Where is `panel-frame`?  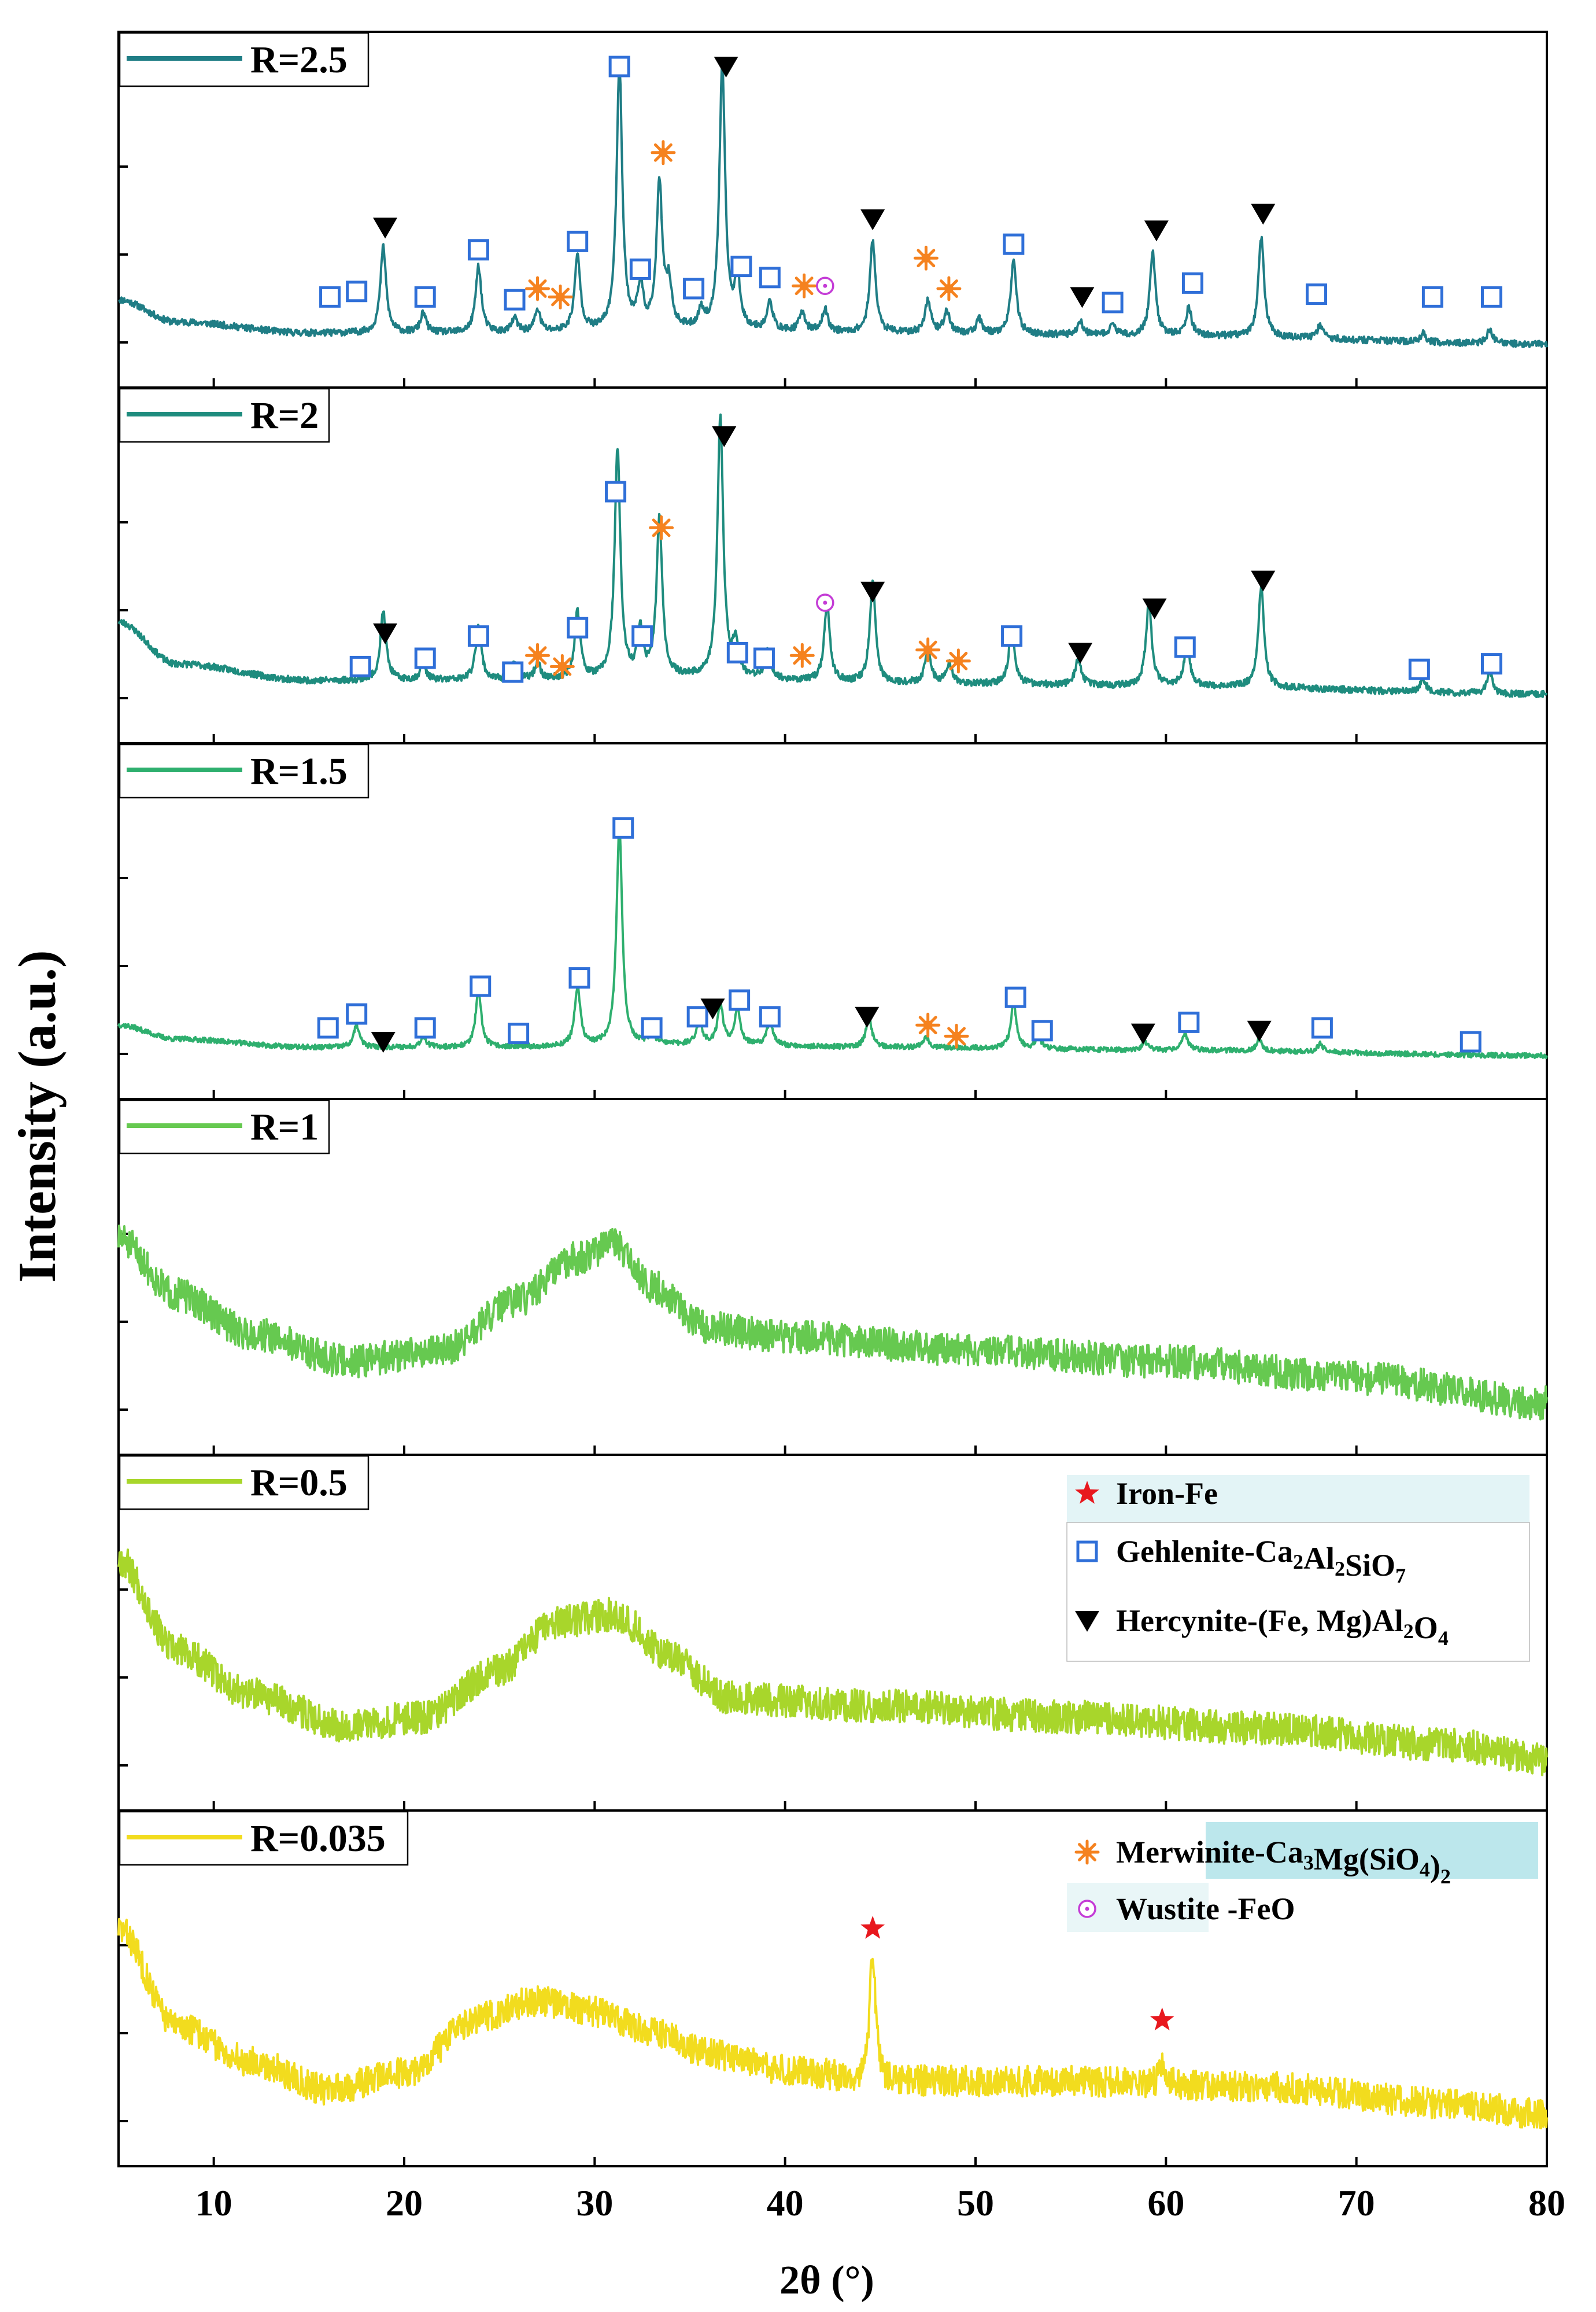
panel-frame is located at coordinates (832, 1988).